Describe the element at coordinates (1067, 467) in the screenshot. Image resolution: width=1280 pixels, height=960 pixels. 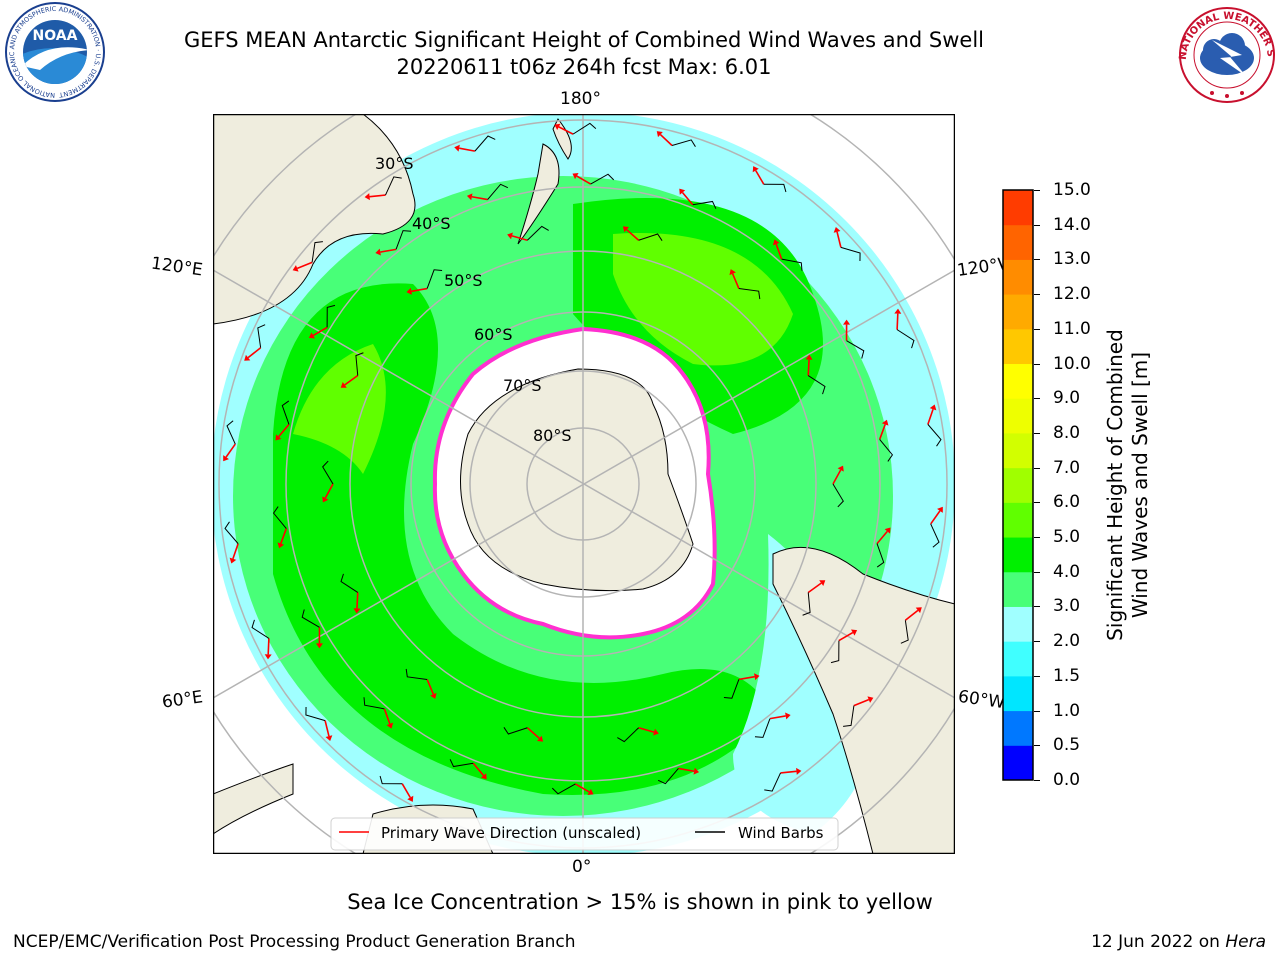
I see `colorbar-tick-label: 7.0` at that location.